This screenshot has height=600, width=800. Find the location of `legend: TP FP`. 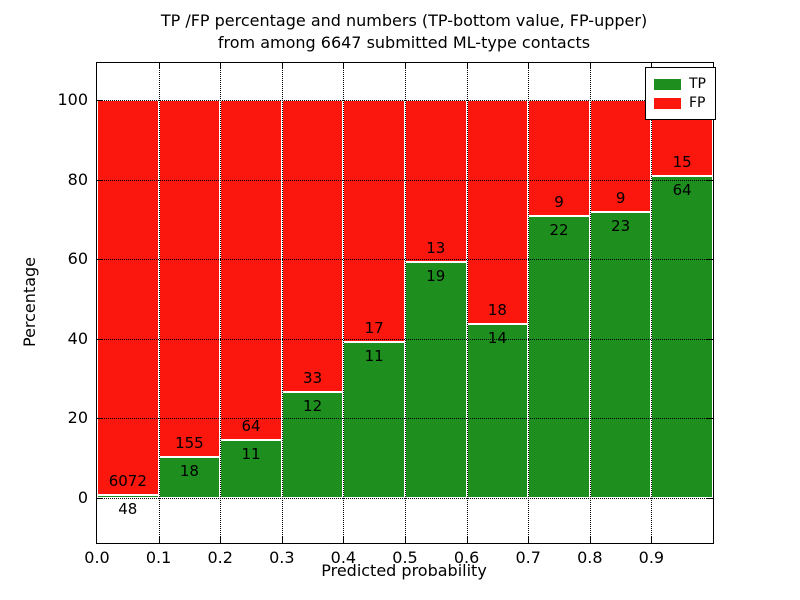

legend: TP FP is located at coordinates (680, 93).